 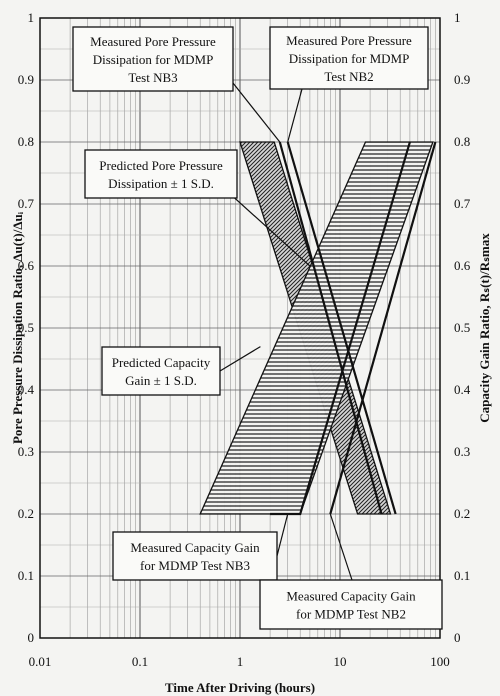 I want to click on y-tick-label-left: 0.7, so click(x=26, y=203).